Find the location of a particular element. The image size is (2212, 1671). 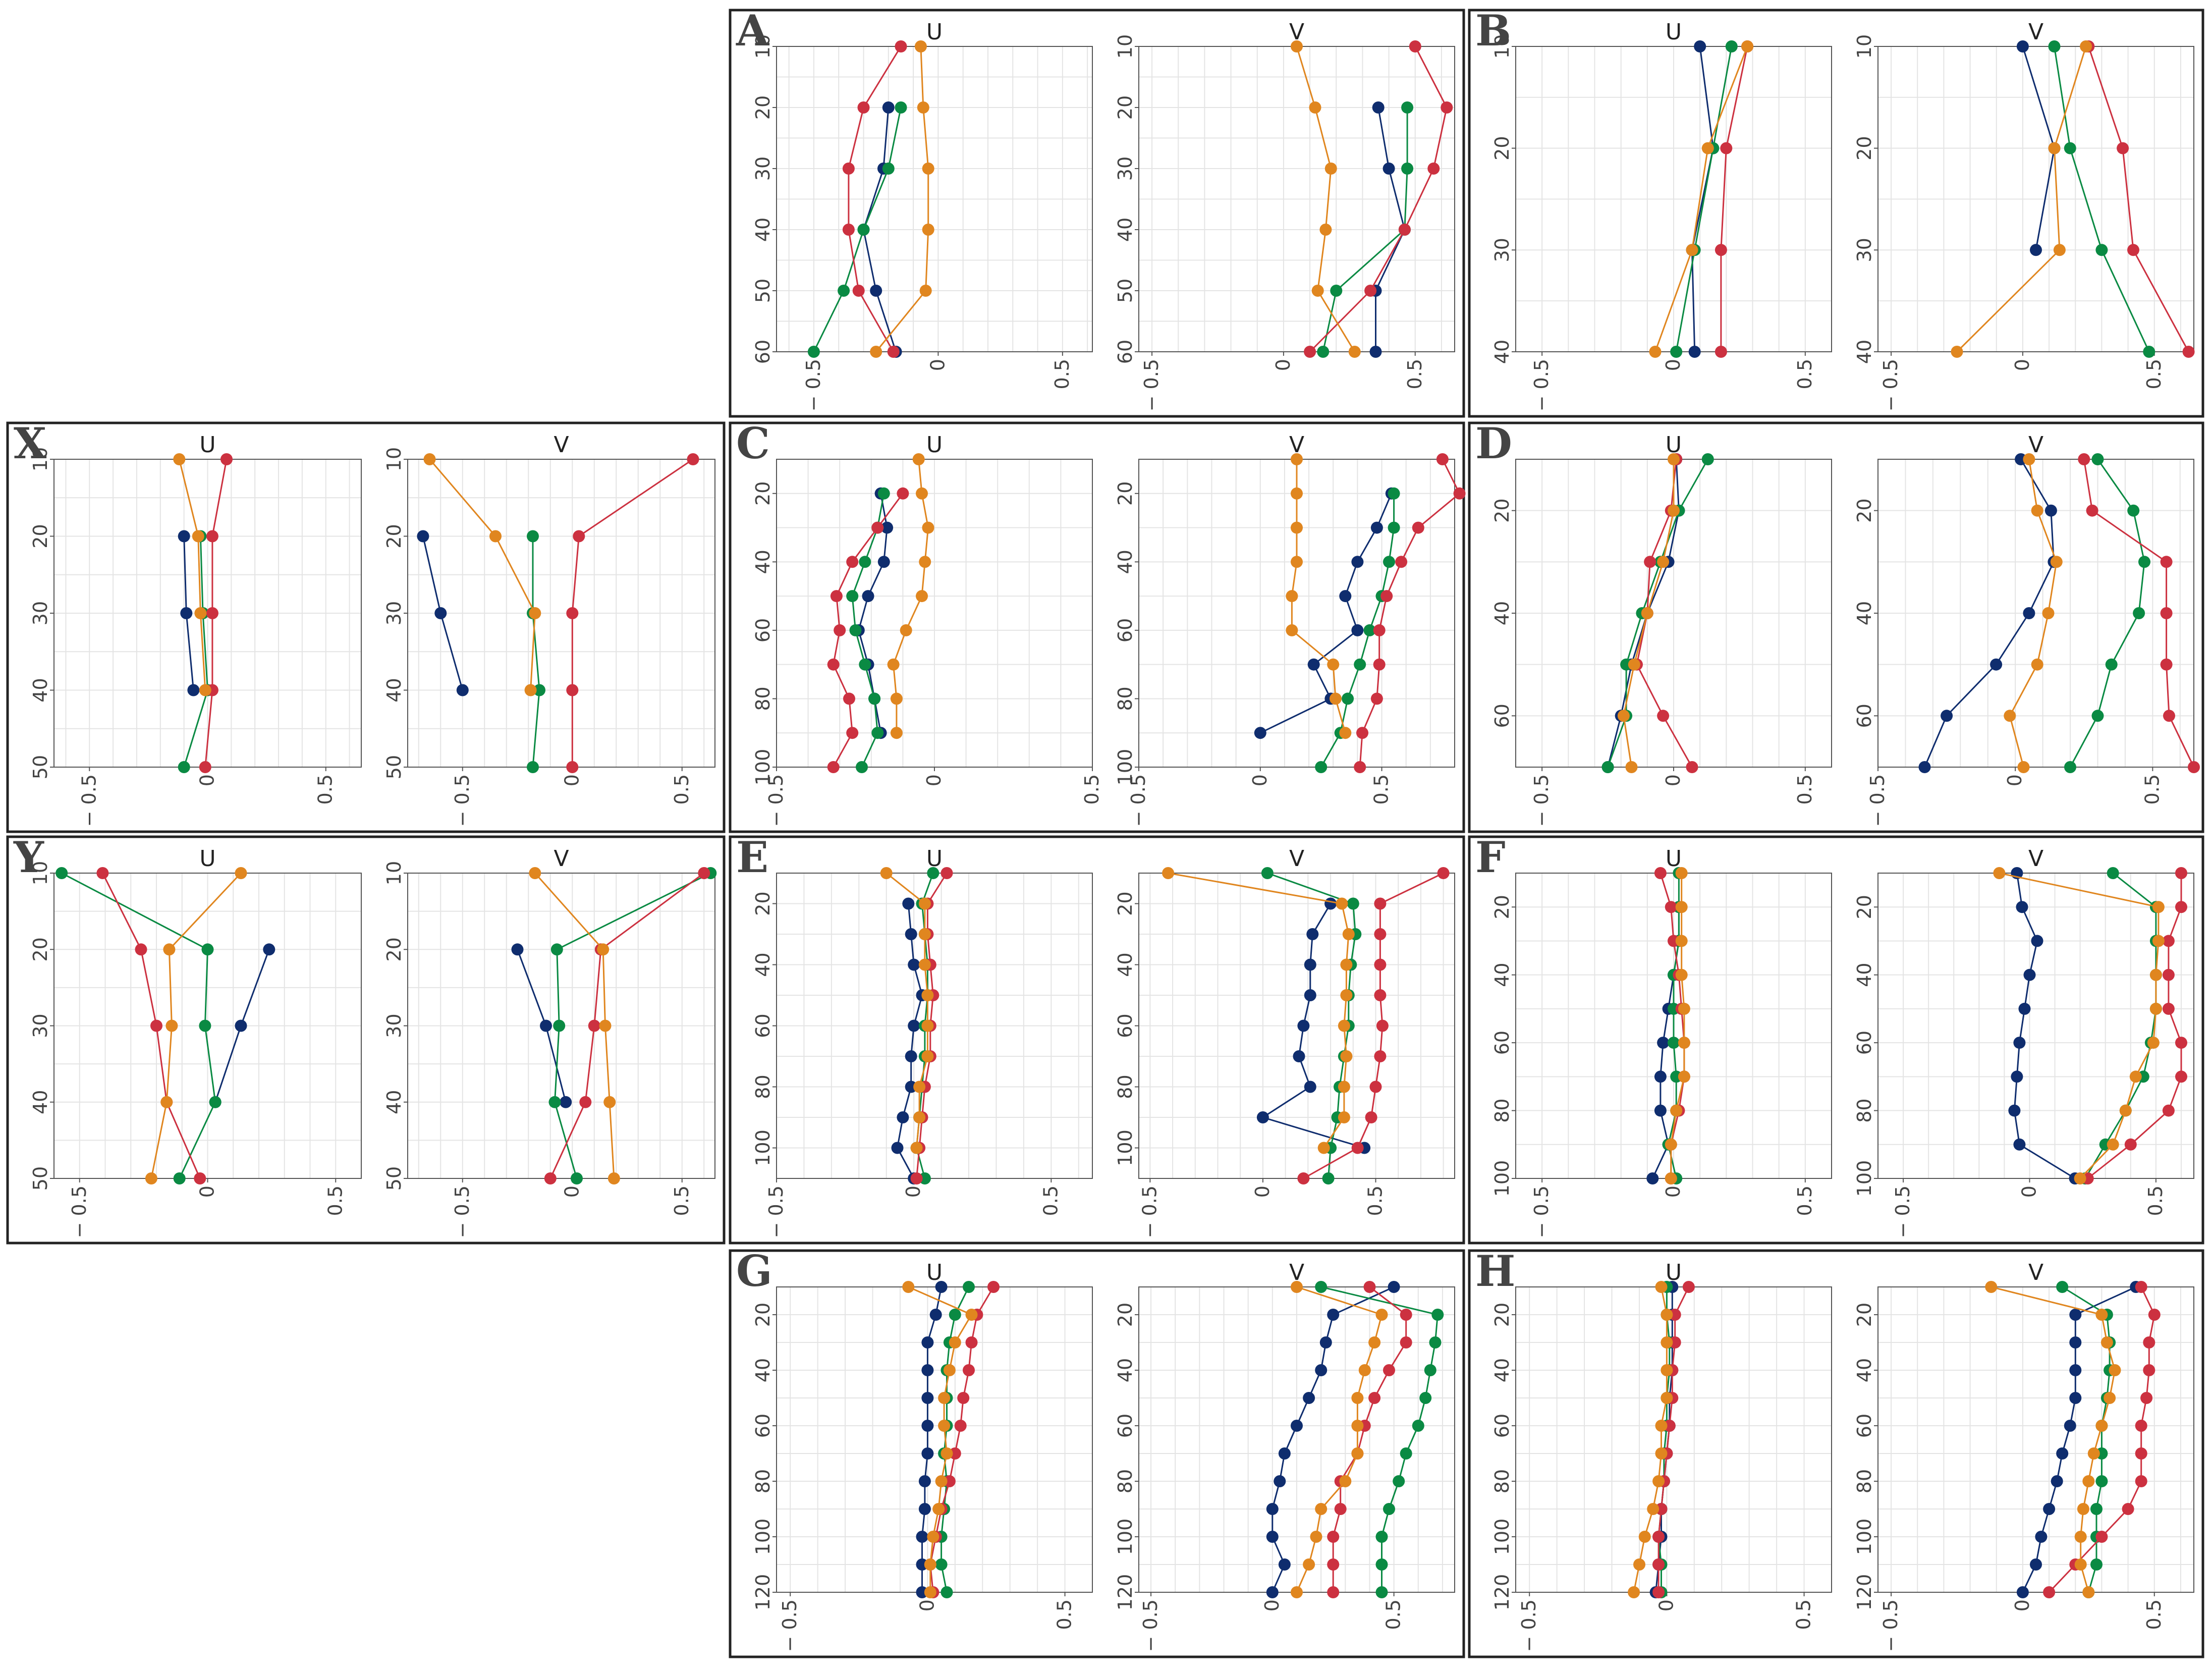

series-green is located at coordinates (2107, 613).